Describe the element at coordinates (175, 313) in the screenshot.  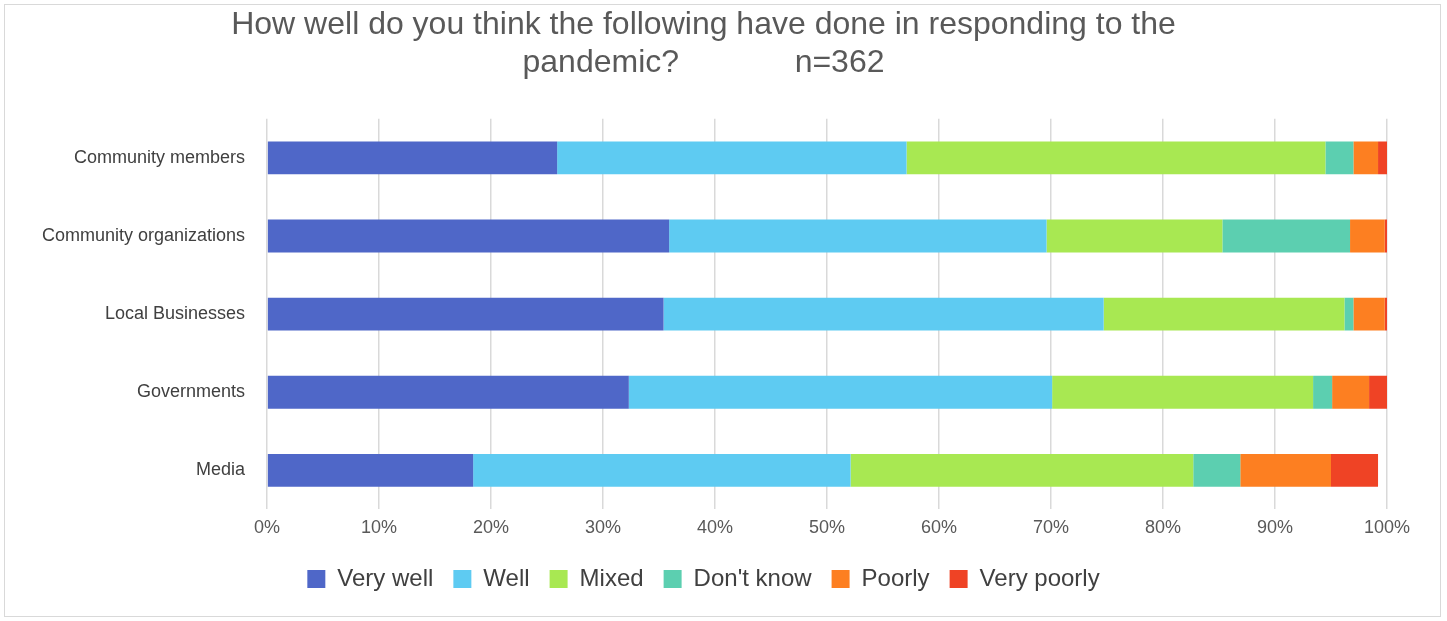
I see `y-tick-label: Local Businesses` at that location.